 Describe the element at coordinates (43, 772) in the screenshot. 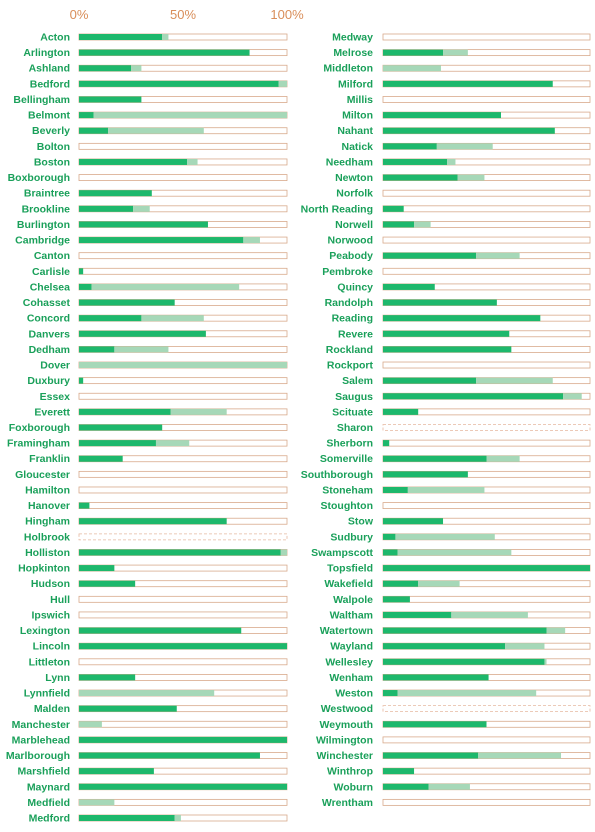

I see `town-label: Marshfield` at that location.